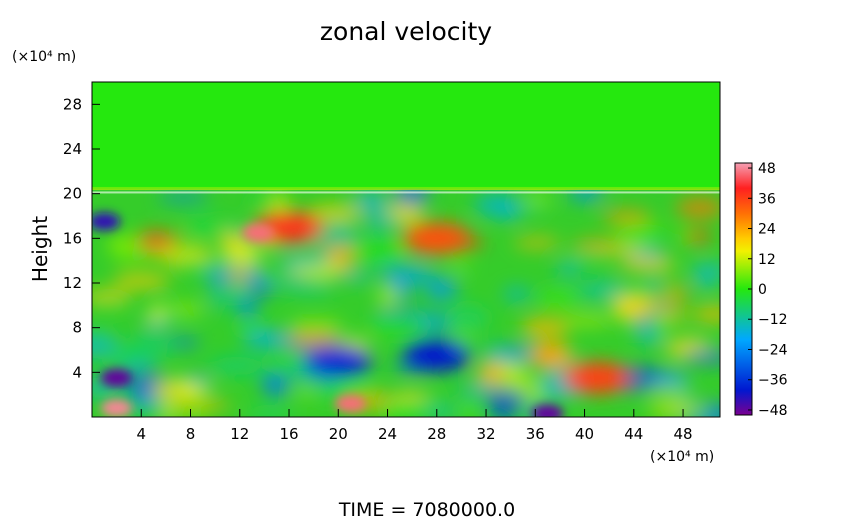  I want to click on colorbar-tick-label: 12, so click(767, 260).